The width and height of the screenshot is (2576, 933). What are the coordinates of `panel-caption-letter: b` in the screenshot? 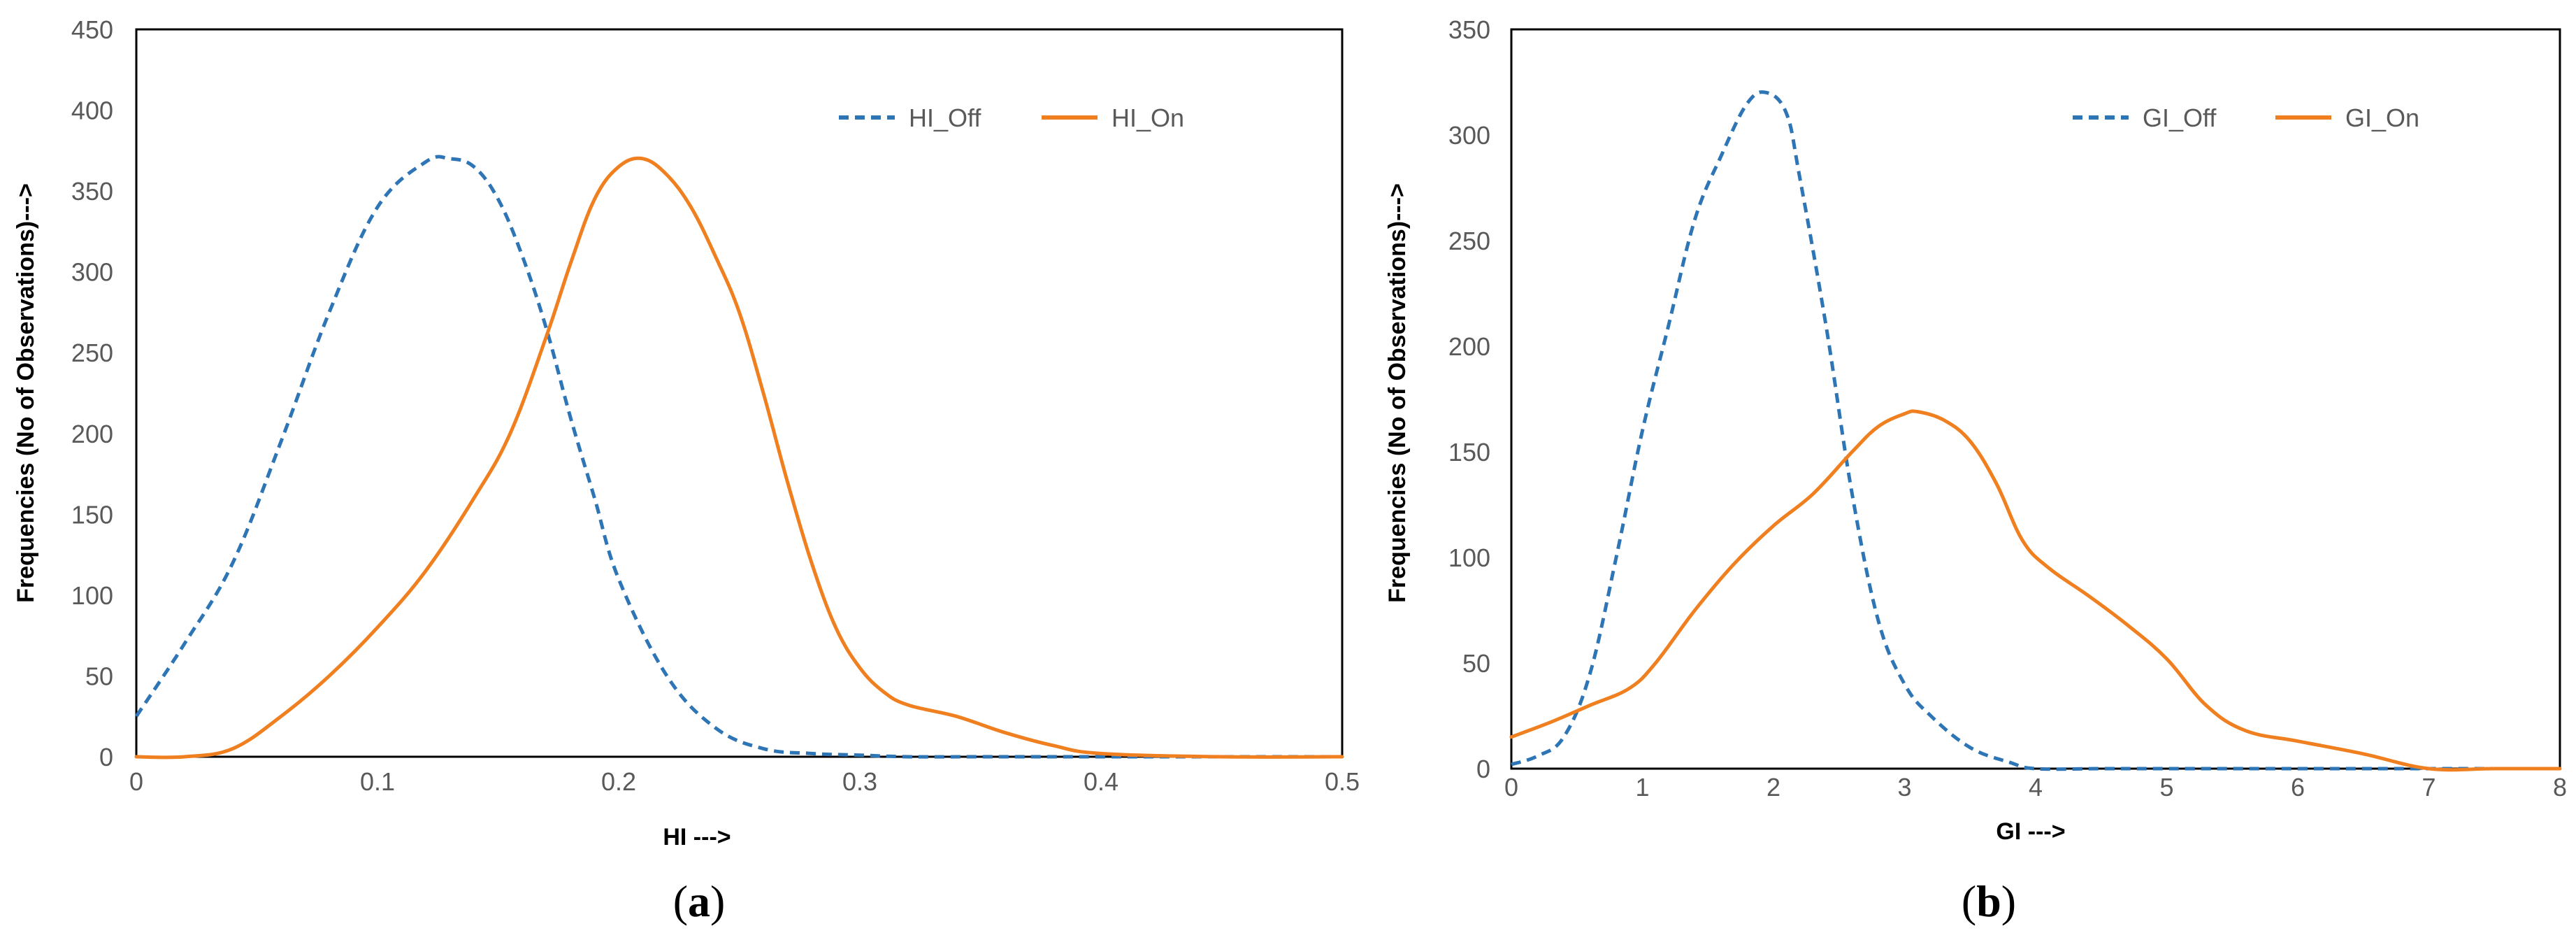 It's located at (1988, 901).